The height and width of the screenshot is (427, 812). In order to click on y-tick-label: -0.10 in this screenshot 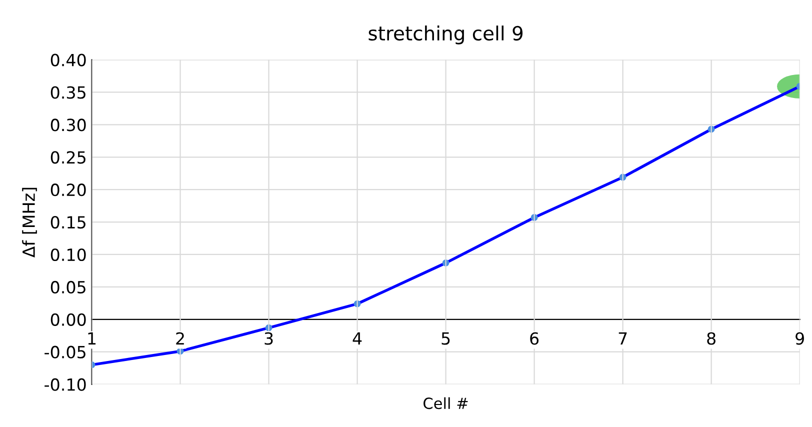, I will do `click(65, 384)`.